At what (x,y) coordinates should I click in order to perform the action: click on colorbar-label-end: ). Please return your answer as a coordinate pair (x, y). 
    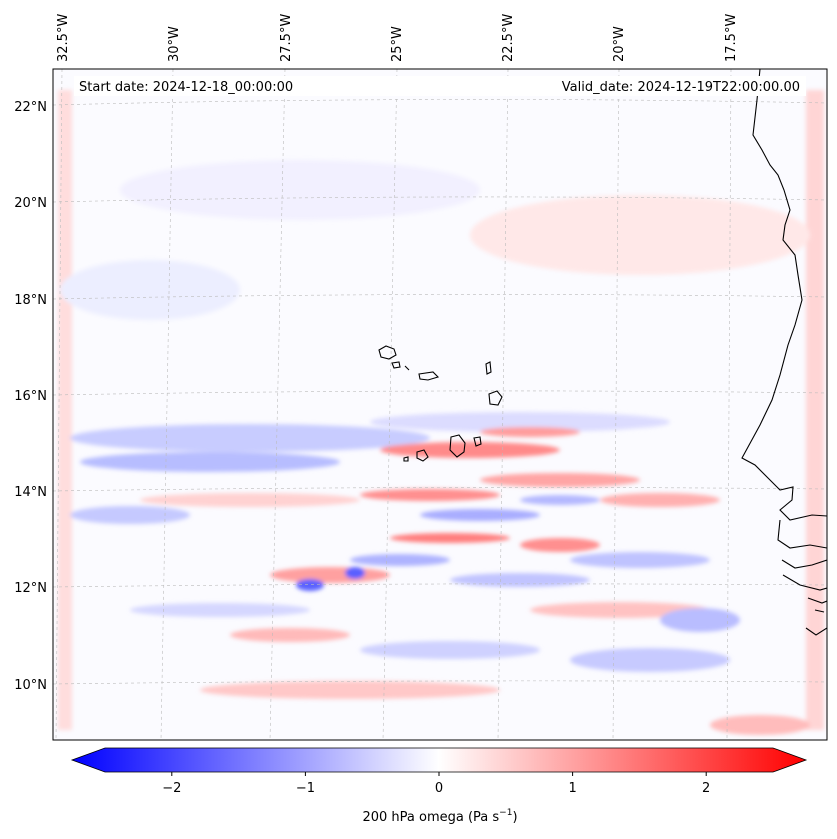
    Looking at the image, I should click on (514, 817).